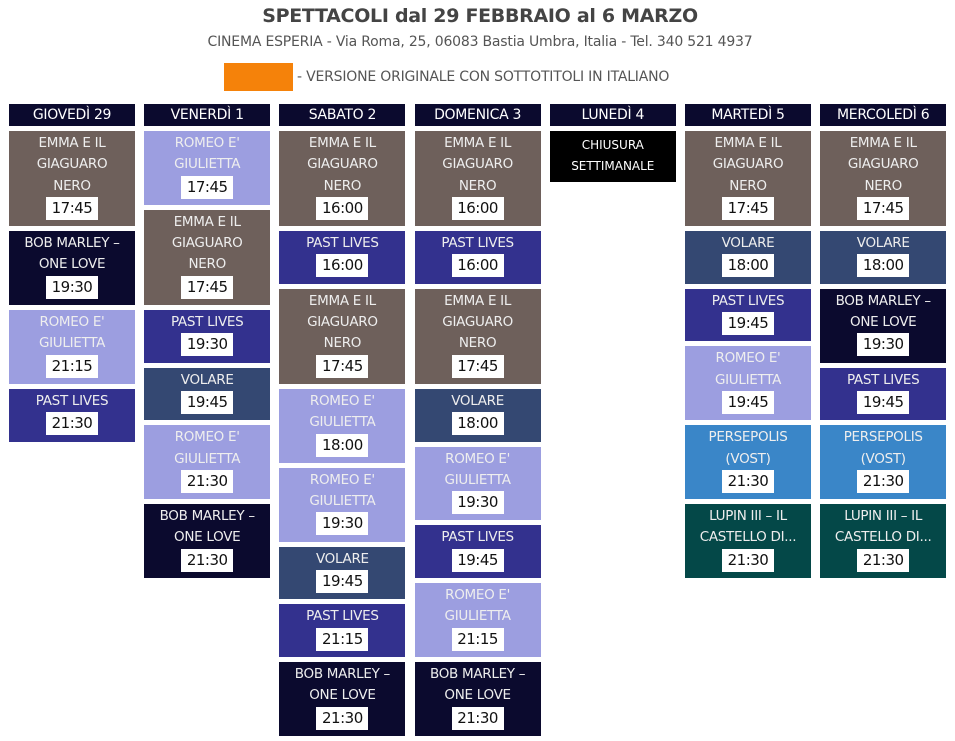 This screenshot has height=741, width=955. What do you see at coordinates (612, 115) in the screenshot?
I see `day-header: LUNEDÌ 4` at bounding box center [612, 115].